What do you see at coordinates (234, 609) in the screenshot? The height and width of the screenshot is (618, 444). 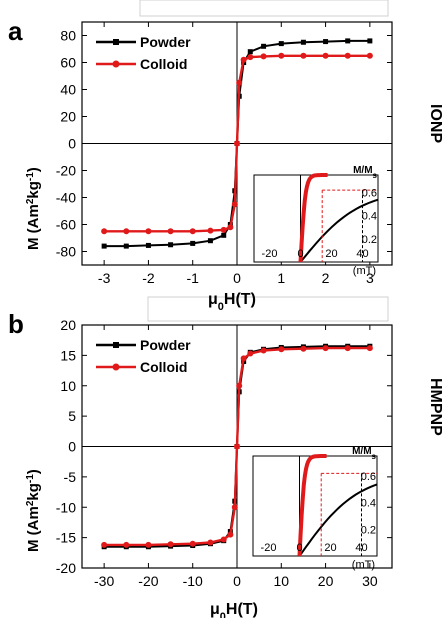 I see `x-axis-label-b: μ0H(T)` at bounding box center [234, 609].